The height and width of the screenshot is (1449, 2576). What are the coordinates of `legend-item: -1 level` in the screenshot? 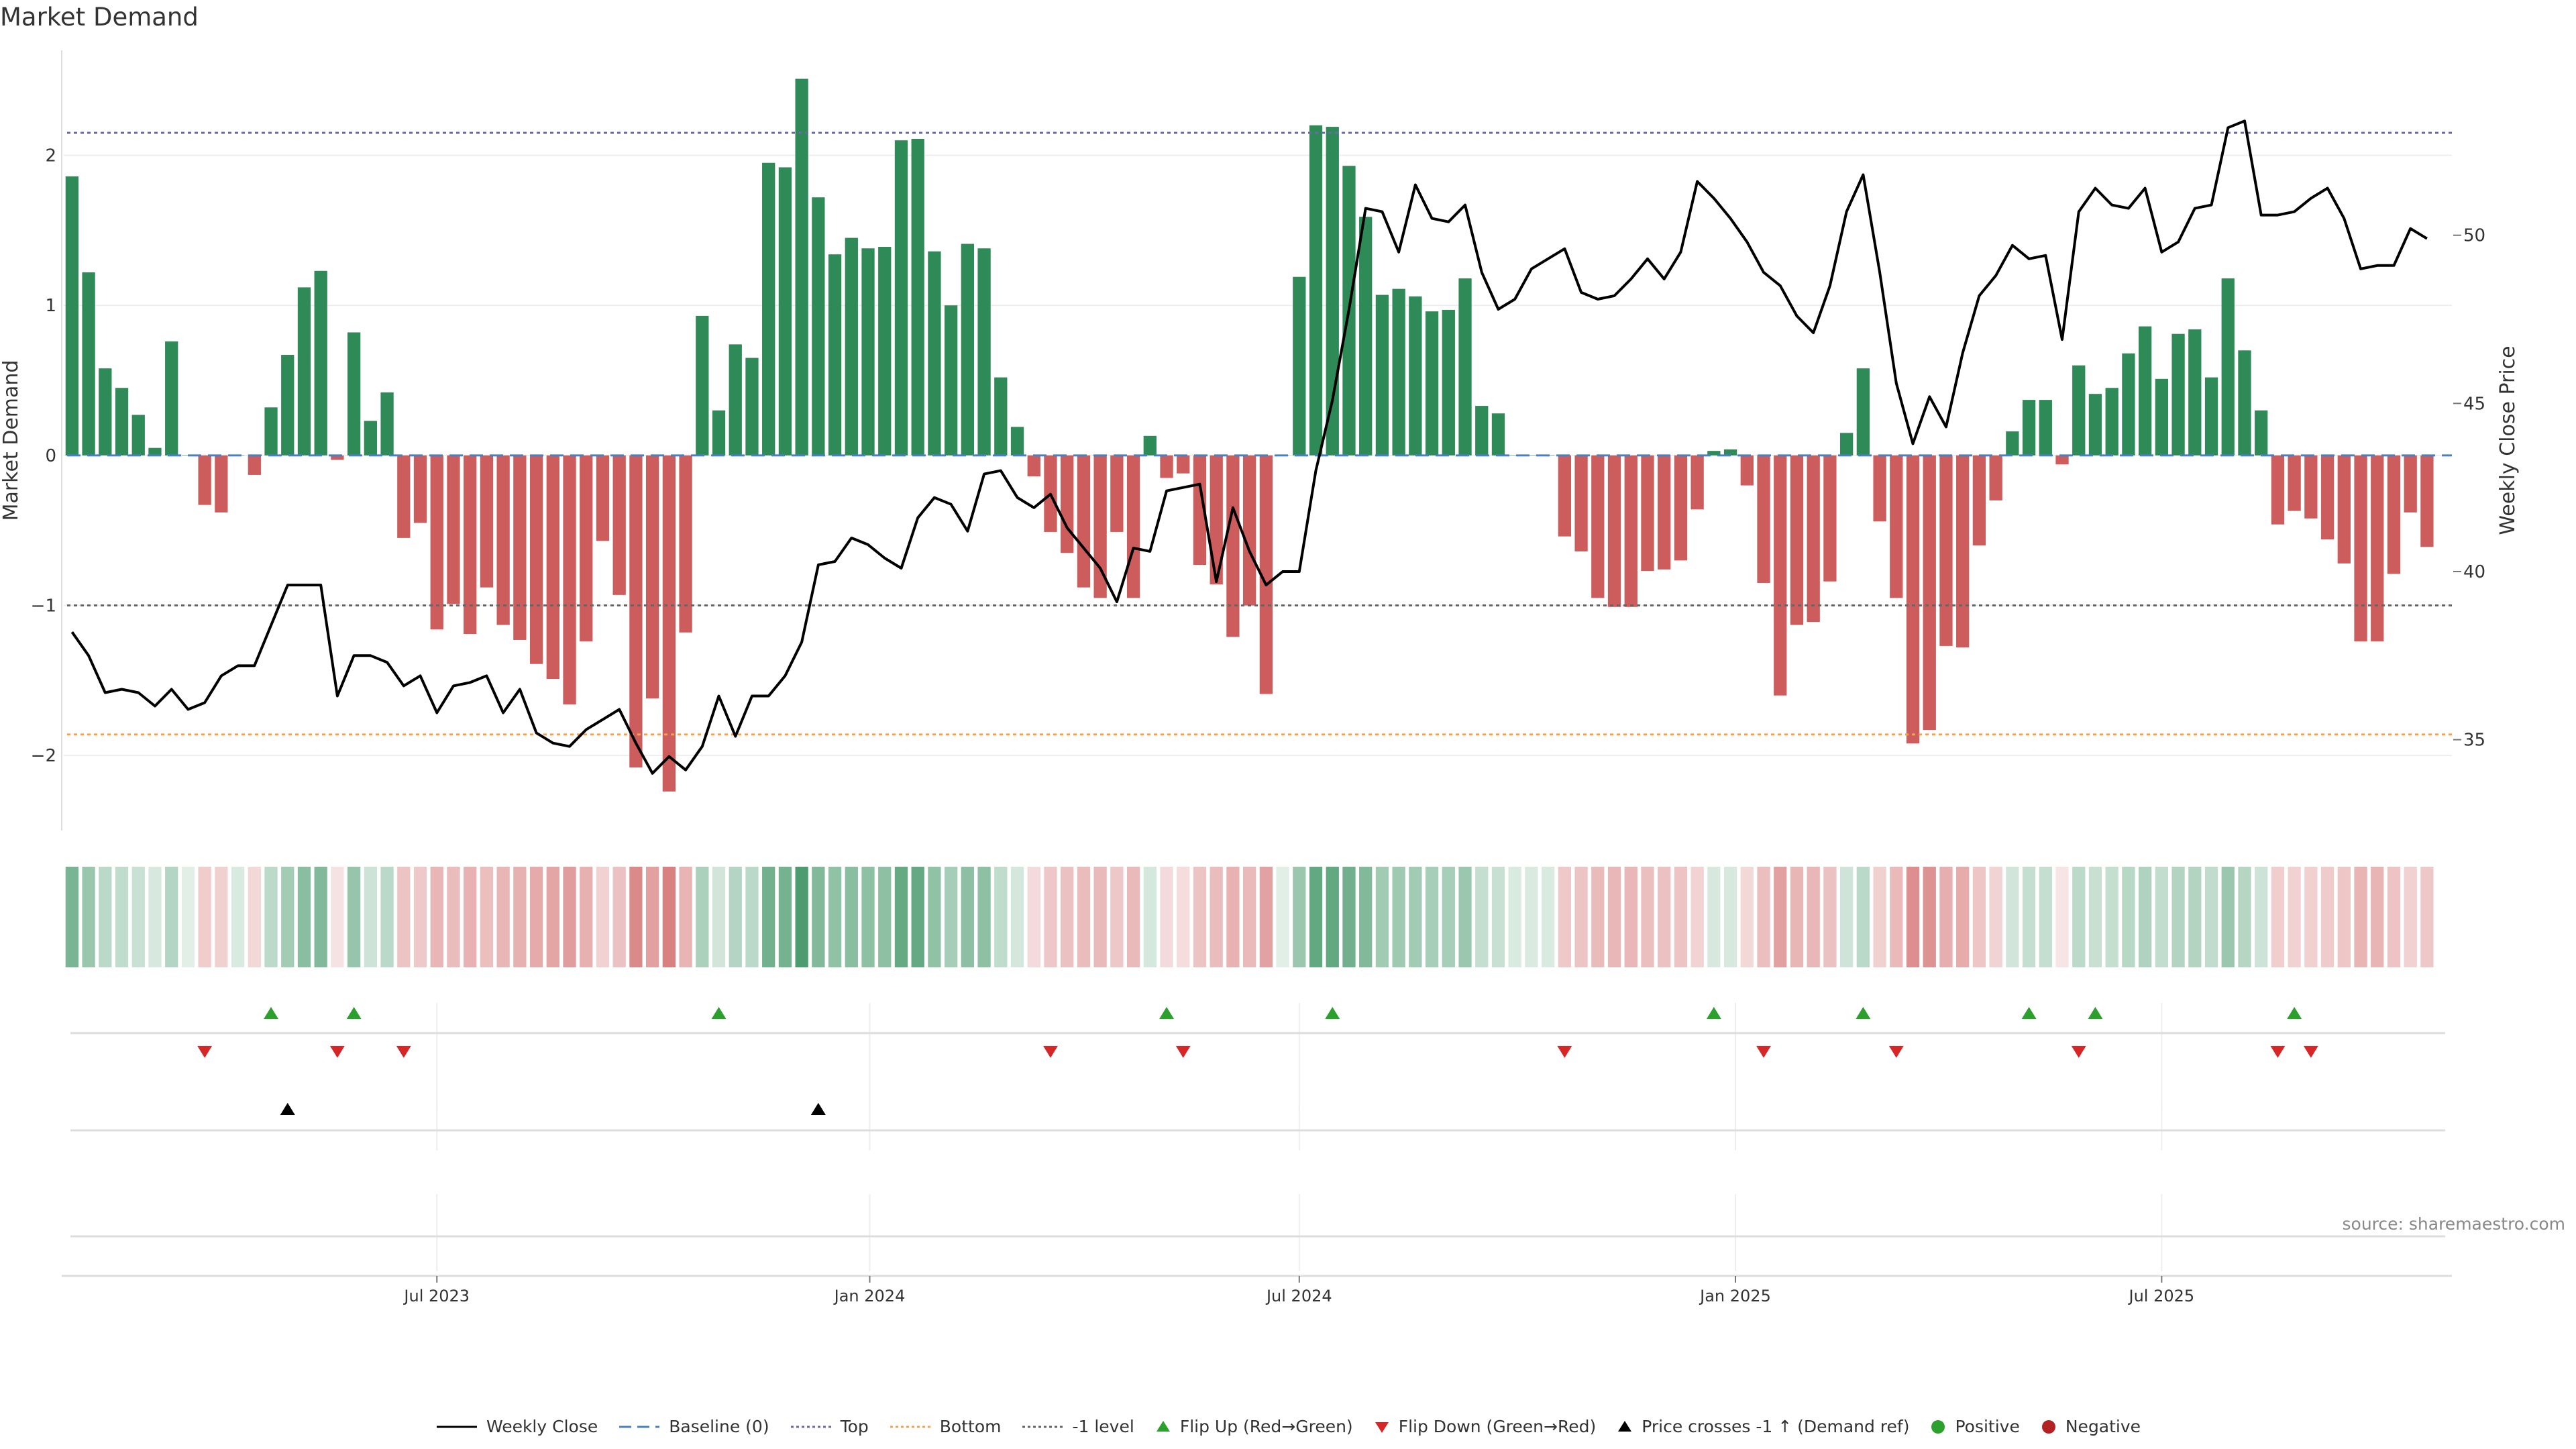 It's located at (1077, 1426).